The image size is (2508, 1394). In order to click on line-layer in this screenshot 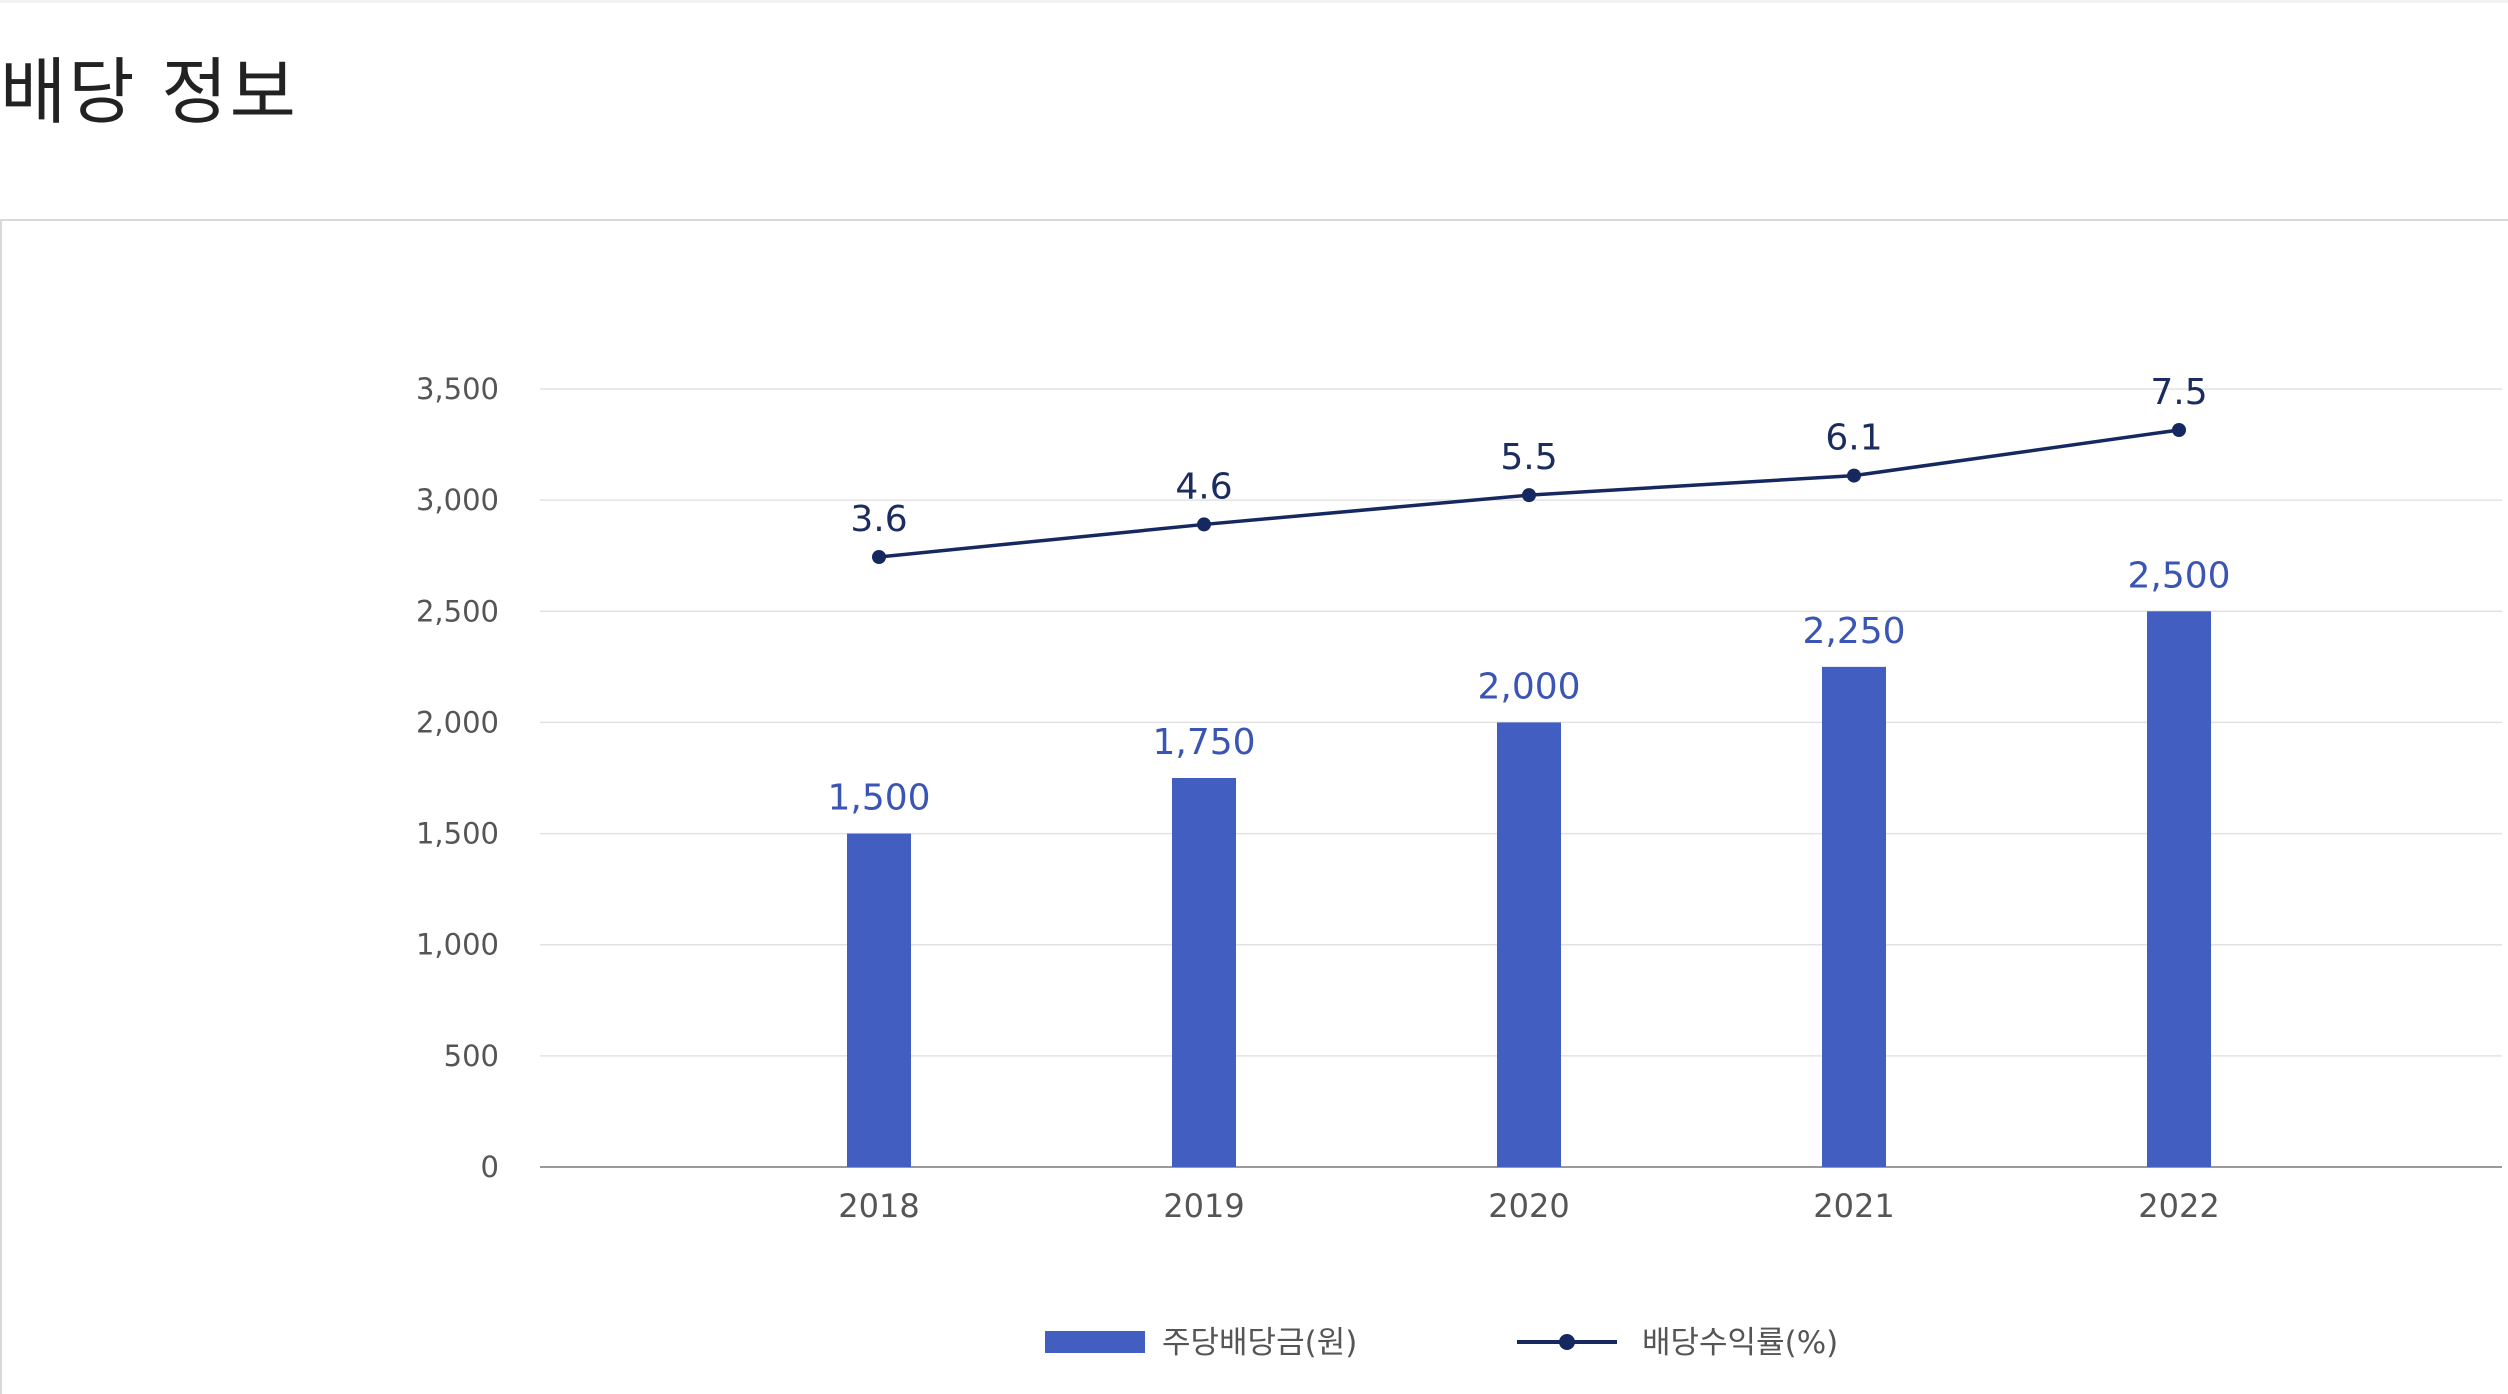, I will do `click(1529, 493)`.